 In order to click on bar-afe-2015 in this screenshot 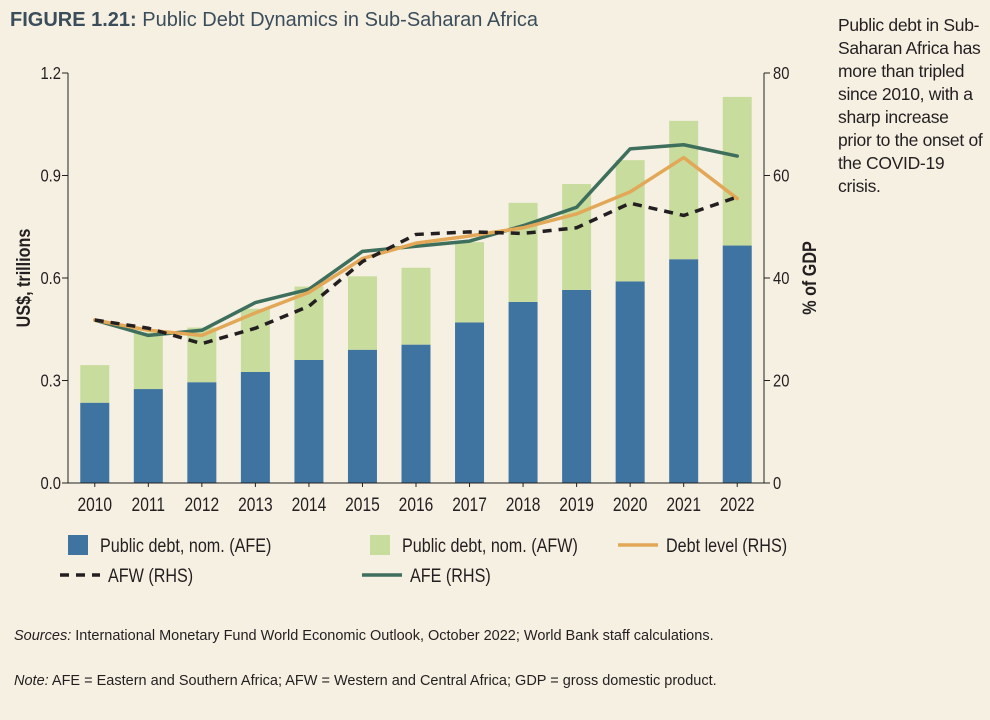, I will do `click(362, 416)`.